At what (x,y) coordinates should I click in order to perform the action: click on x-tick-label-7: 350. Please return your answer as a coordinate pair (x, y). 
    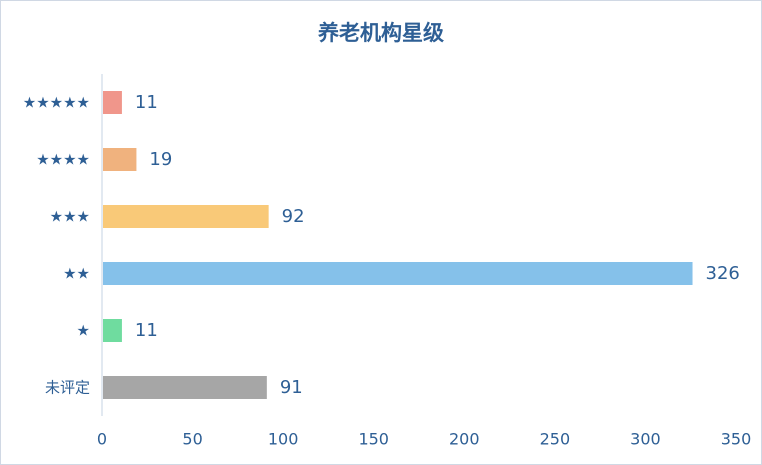
    Looking at the image, I should click on (736, 439).